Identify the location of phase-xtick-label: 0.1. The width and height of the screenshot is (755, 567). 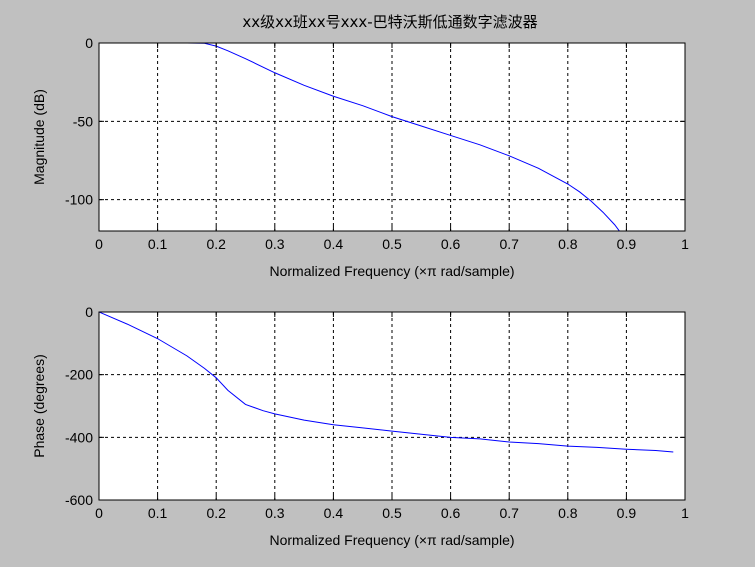
(158, 513).